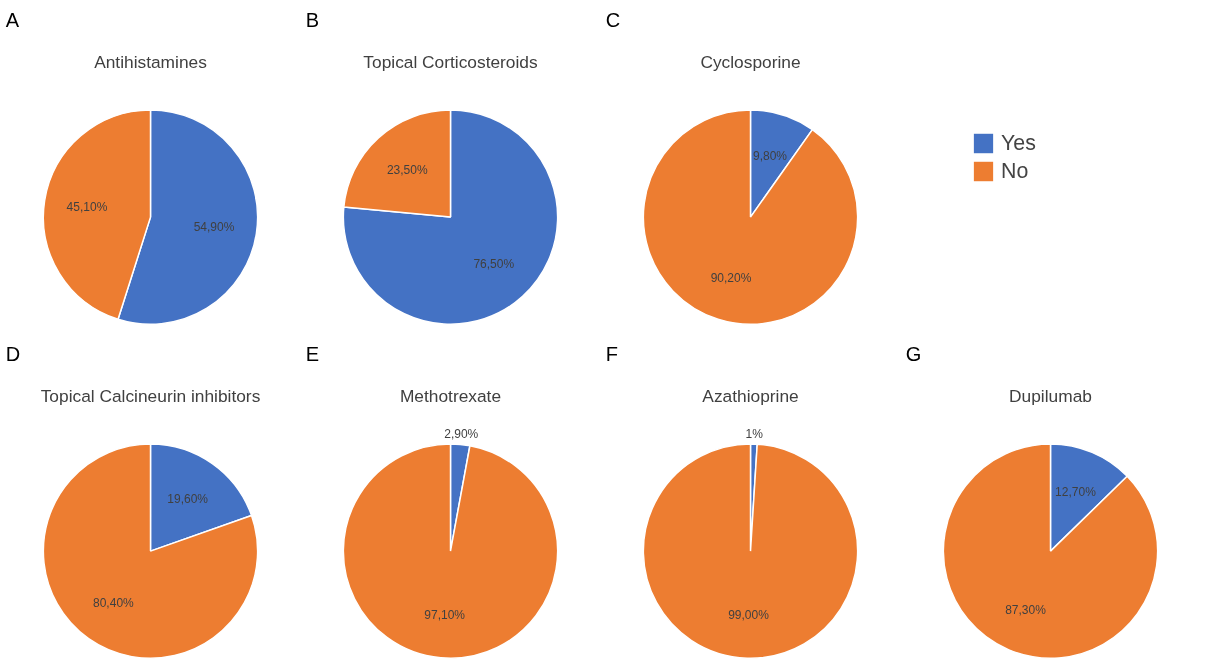  I want to click on text: B, so click(312, 19).